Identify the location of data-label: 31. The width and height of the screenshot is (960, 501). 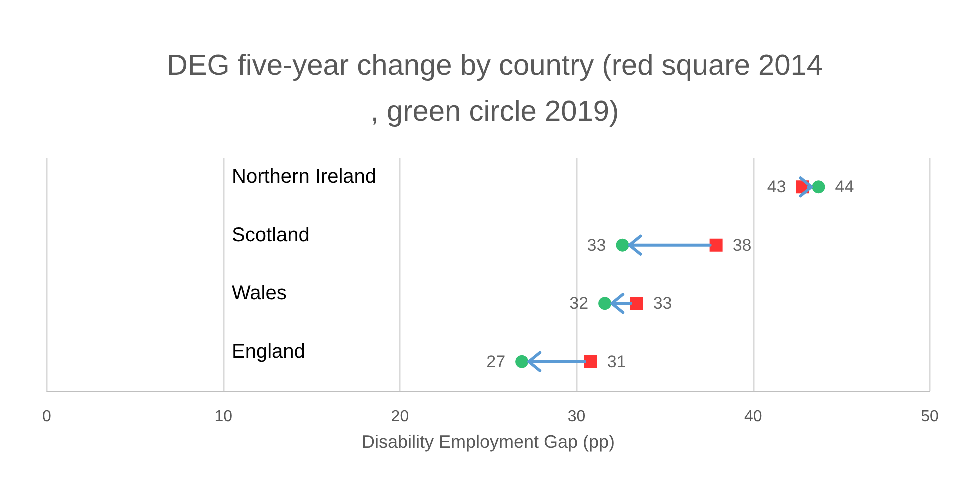
(616, 362).